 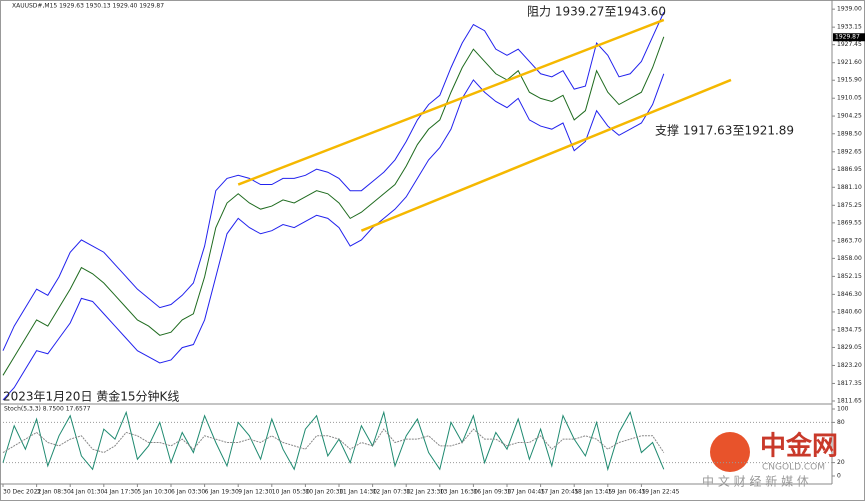 What do you see at coordinates (849, 27) in the screenshot?
I see `y-tick-label: 1933.15` at bounding box center [849, 27].